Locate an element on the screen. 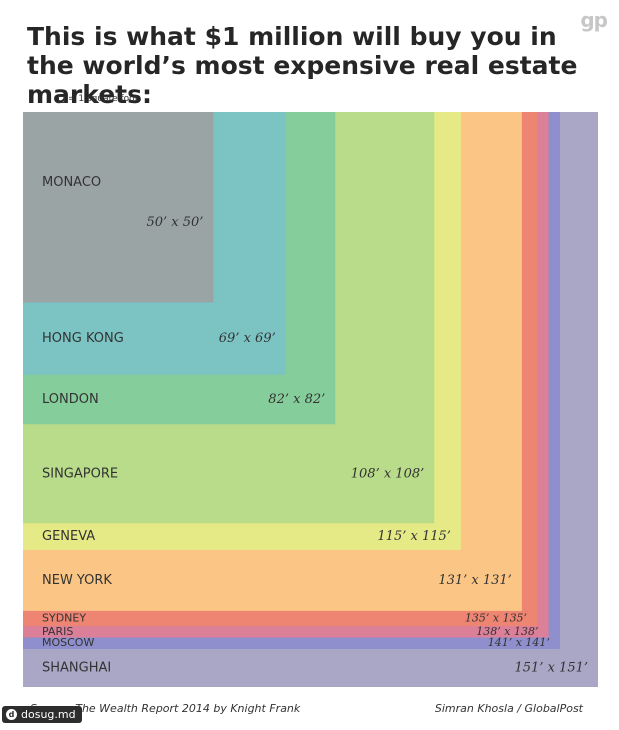 The height and width of the screenshot is (730, 619). city-label-monaco: MONACO is located at coordinates (71, 182).